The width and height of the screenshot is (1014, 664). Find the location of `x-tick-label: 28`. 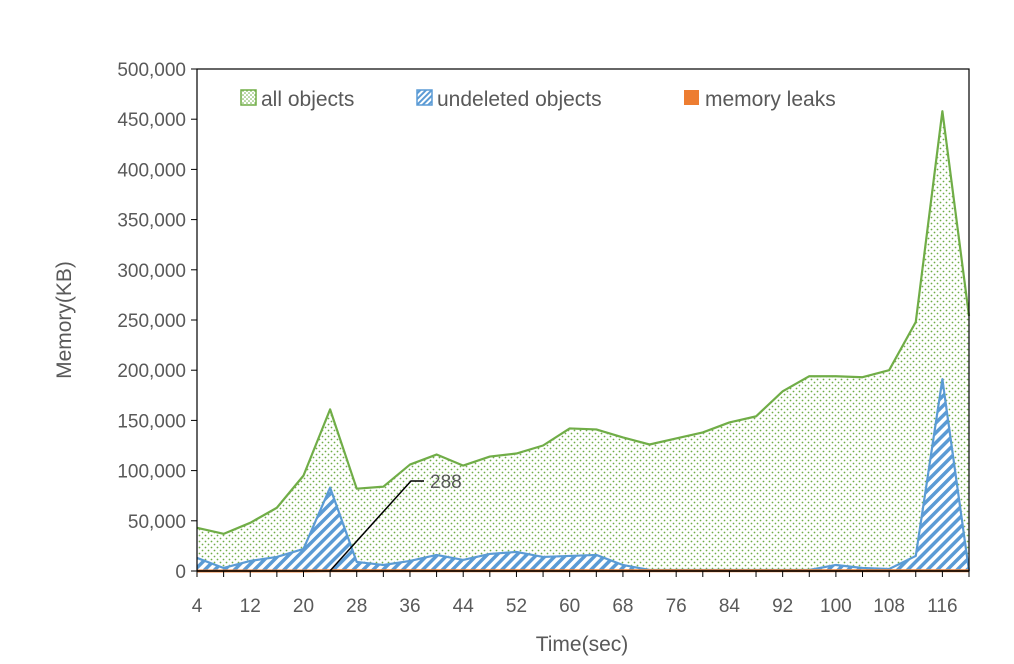

x-tick-label: 28 is located at coordinates (356, 606).